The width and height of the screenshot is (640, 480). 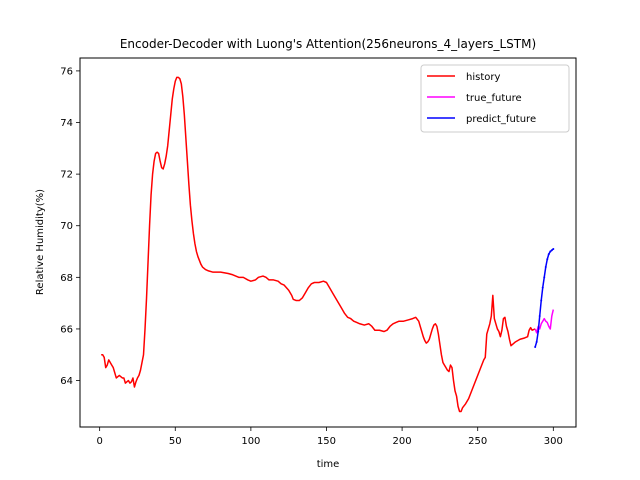 What do you see at coordinates (66, 71) in the screenshot?
I see `y-tick-label: 76` at bounding box center [66, 71].